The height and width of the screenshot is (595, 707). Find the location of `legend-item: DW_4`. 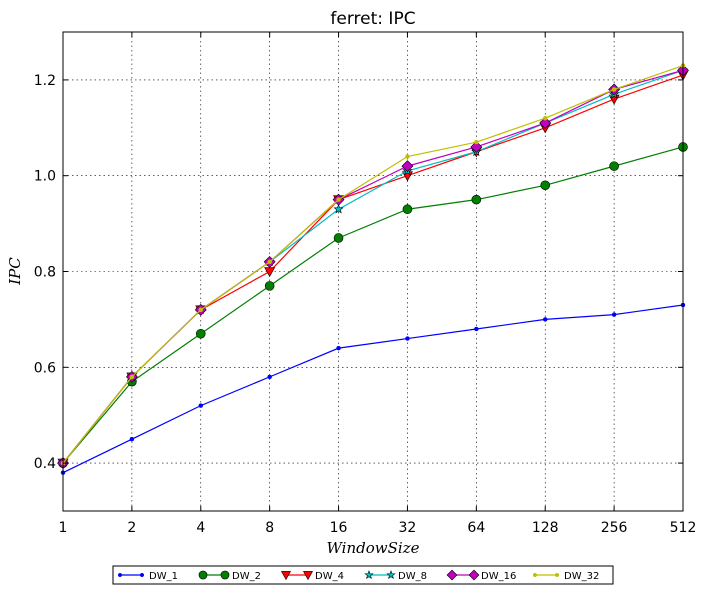

legend-item: DW_4 is located at coordinates (312, 576).